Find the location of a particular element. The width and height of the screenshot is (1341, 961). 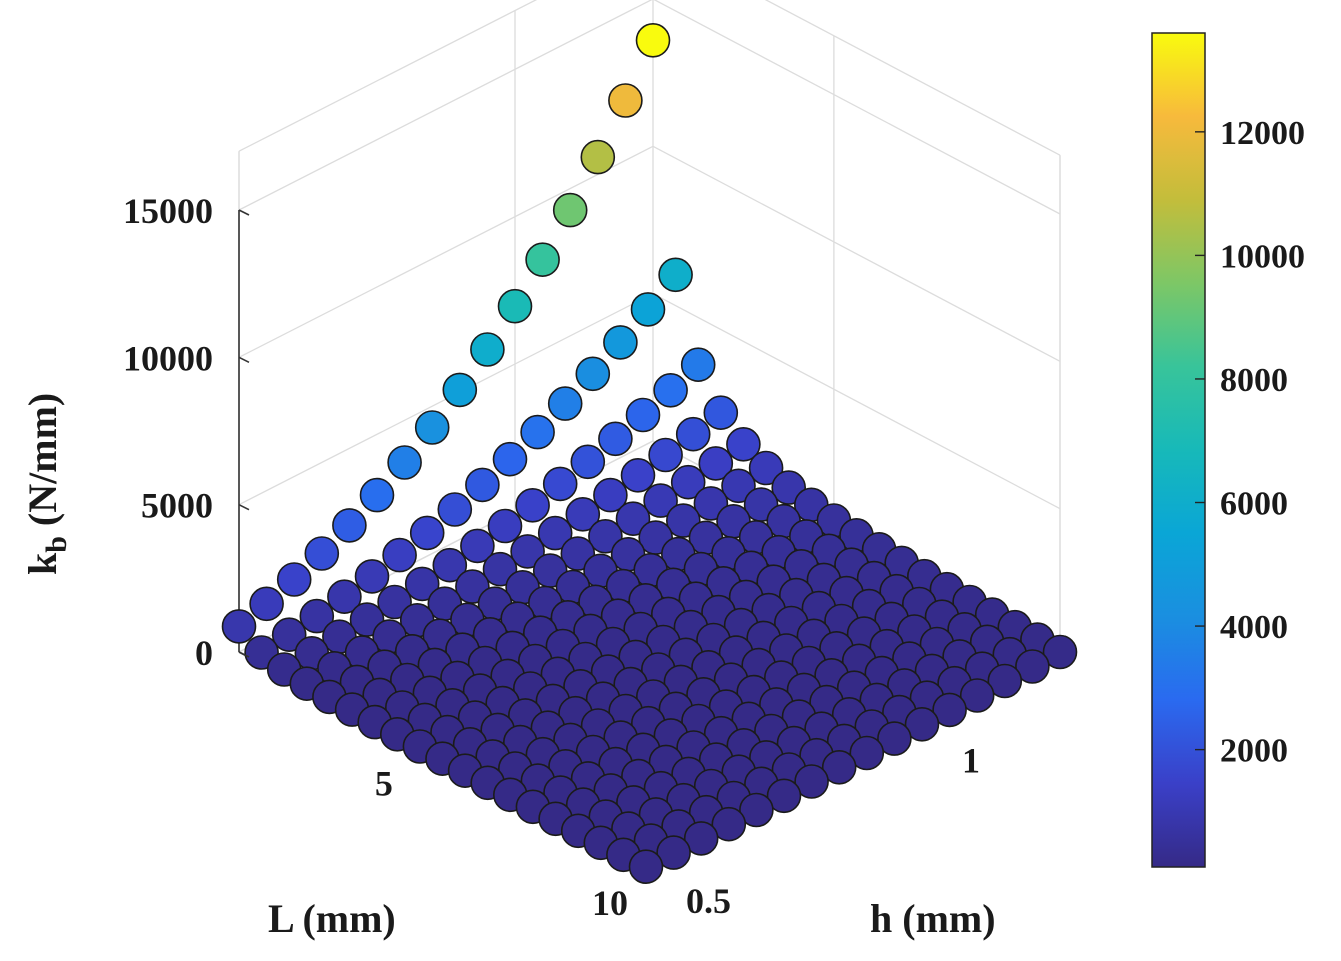

z-tick-label: 0 is located at coordinates (204, 653).